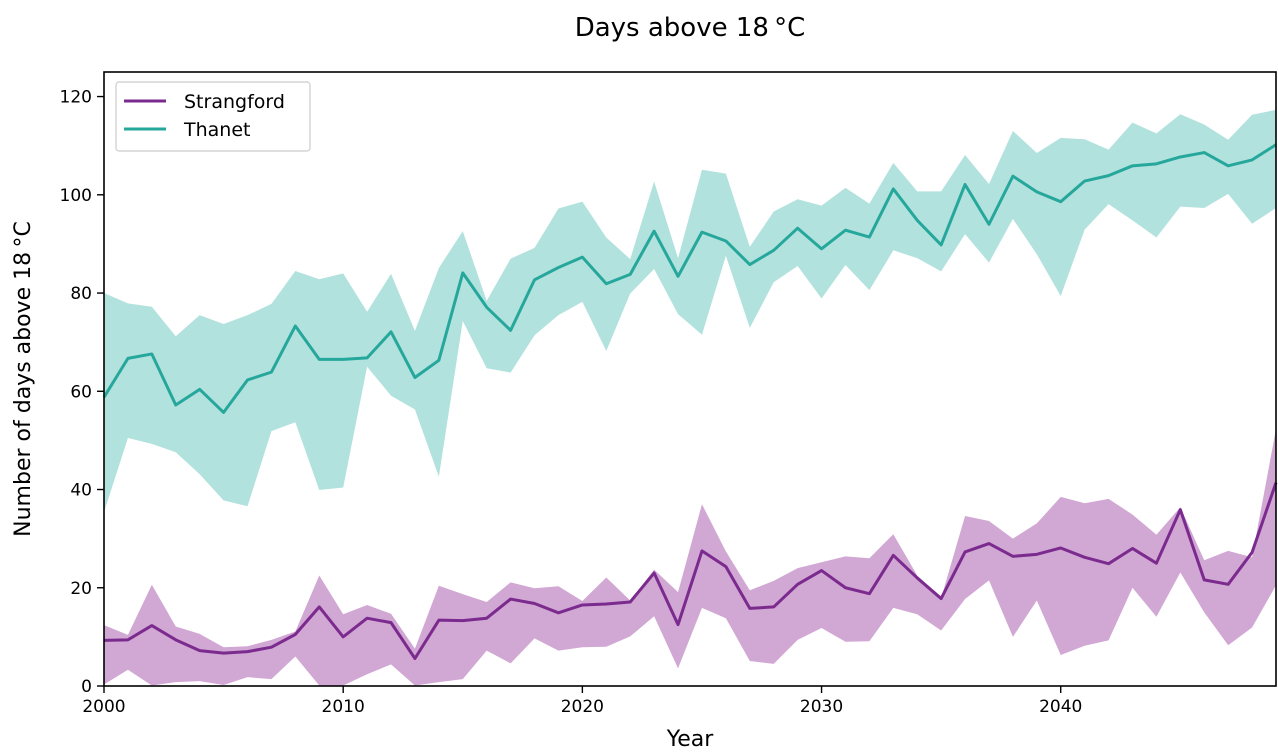 Image resolution: width=1278 pixels, height=752 pixels. I want to click on y-tick-label: 80, so click(81, 294).